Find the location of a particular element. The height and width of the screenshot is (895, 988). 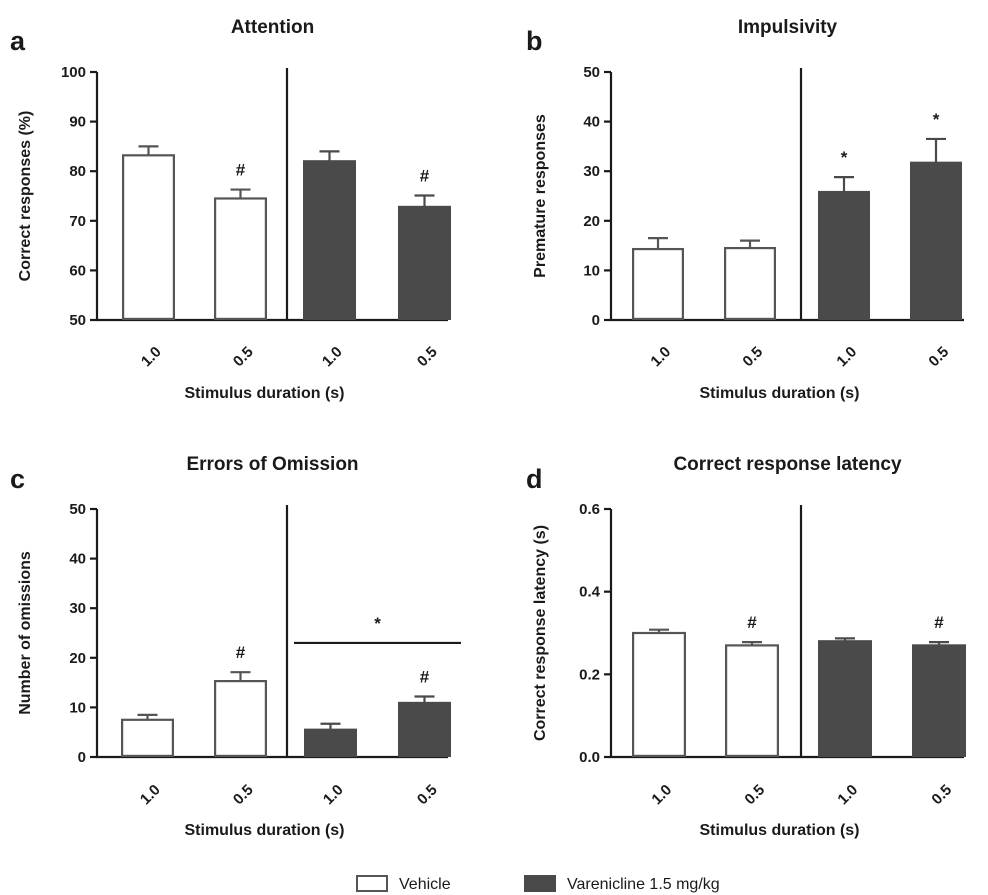

y-tick-label: 100 is located at coordinates (73, 72).